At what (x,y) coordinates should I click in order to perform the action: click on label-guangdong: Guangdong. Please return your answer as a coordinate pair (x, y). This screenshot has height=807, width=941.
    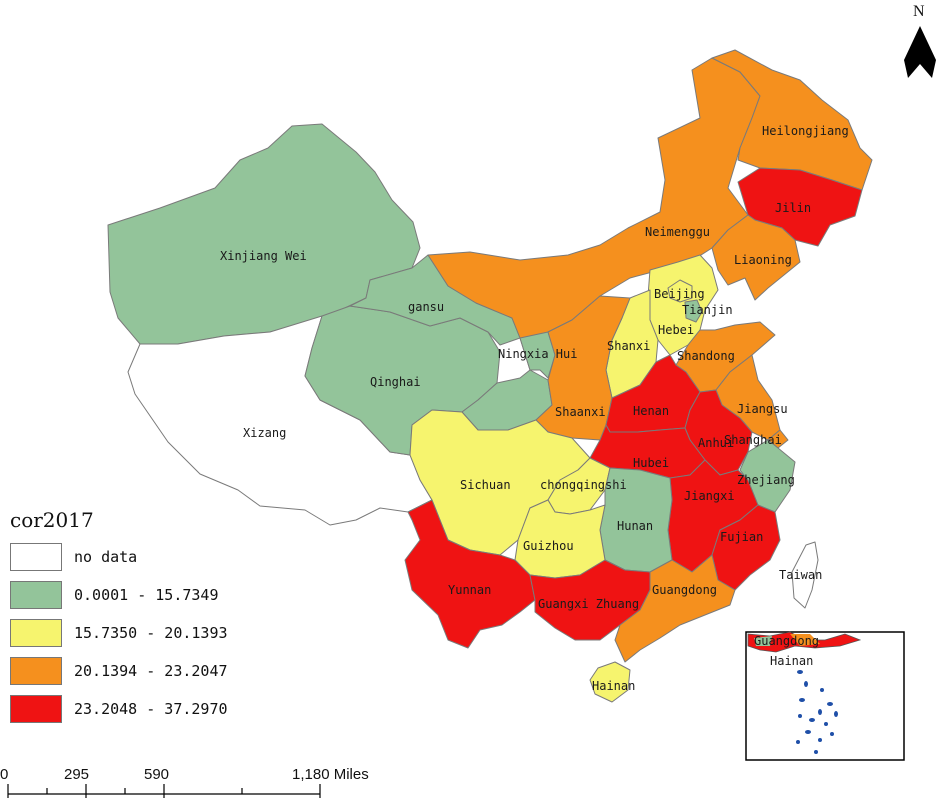
    Looking at the image, I should click on (684, 590).